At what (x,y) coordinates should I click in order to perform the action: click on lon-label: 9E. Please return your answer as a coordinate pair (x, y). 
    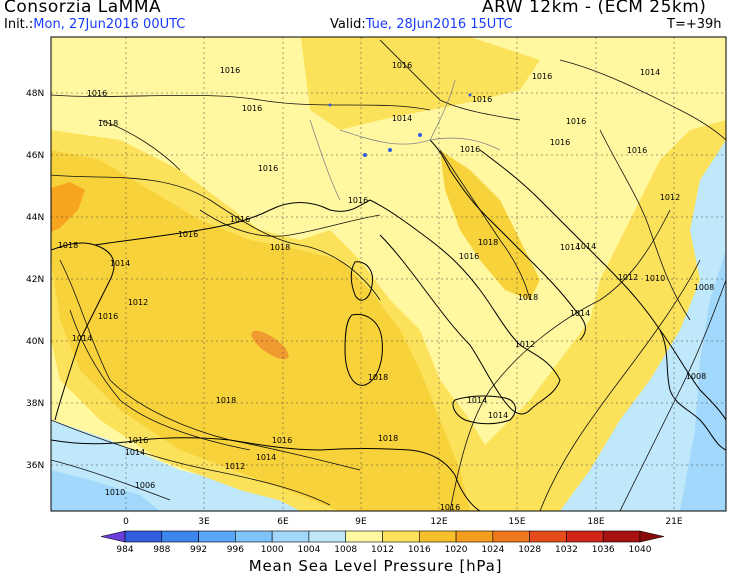
    Looking at the image, I should click on (361, 522).